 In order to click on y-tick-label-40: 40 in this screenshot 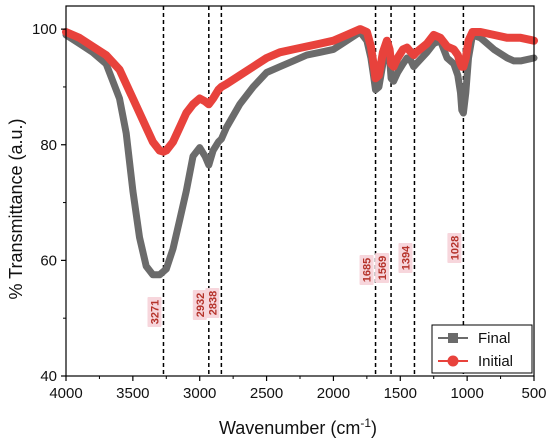, I will do `click(48, 376)`.